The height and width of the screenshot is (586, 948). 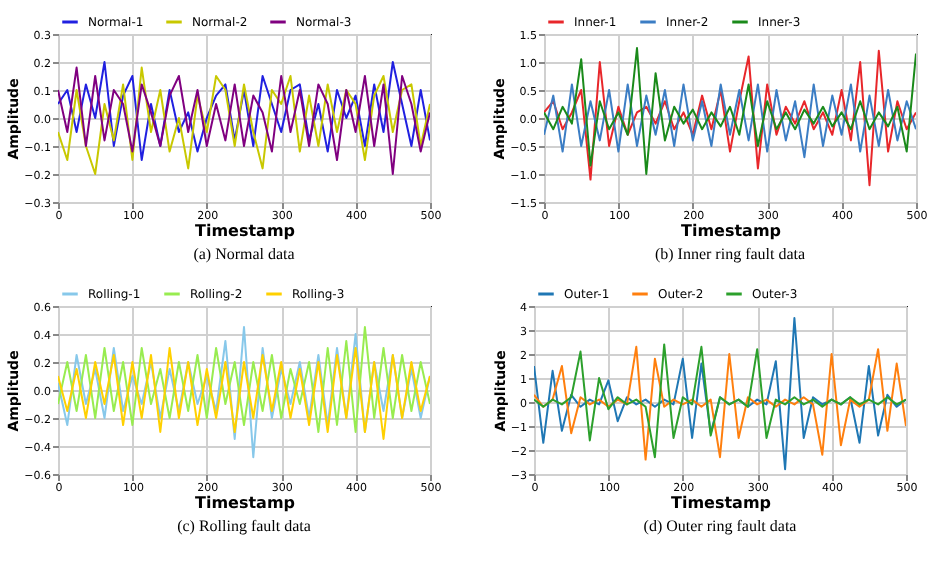 What do you see at coordinates (720, 526) in the screenshot?
I see `text: (d) Outer ring fault data` at bounding box center [720, 526].